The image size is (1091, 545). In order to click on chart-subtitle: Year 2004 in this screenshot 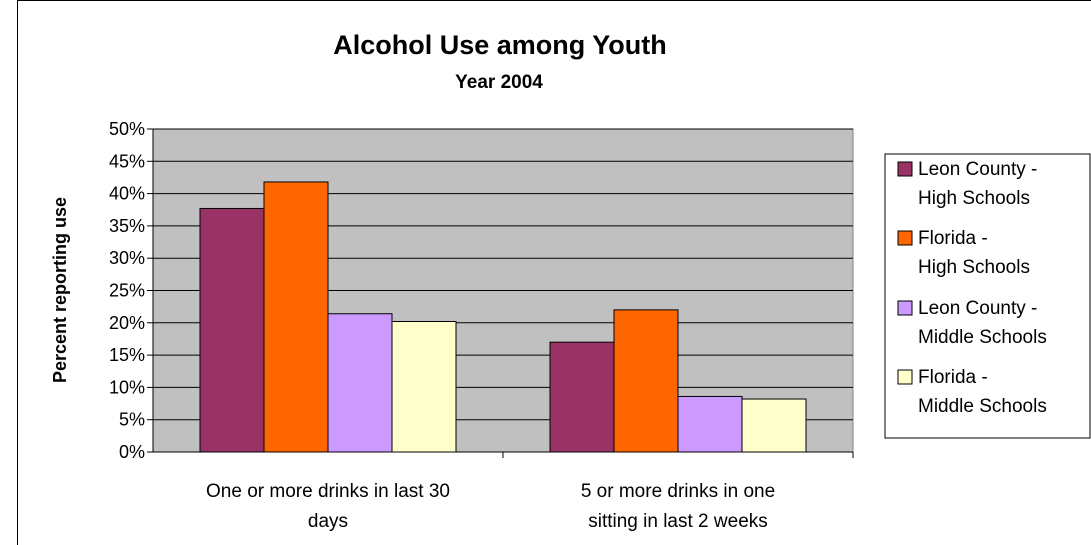, I will do `click(499, 82)`.